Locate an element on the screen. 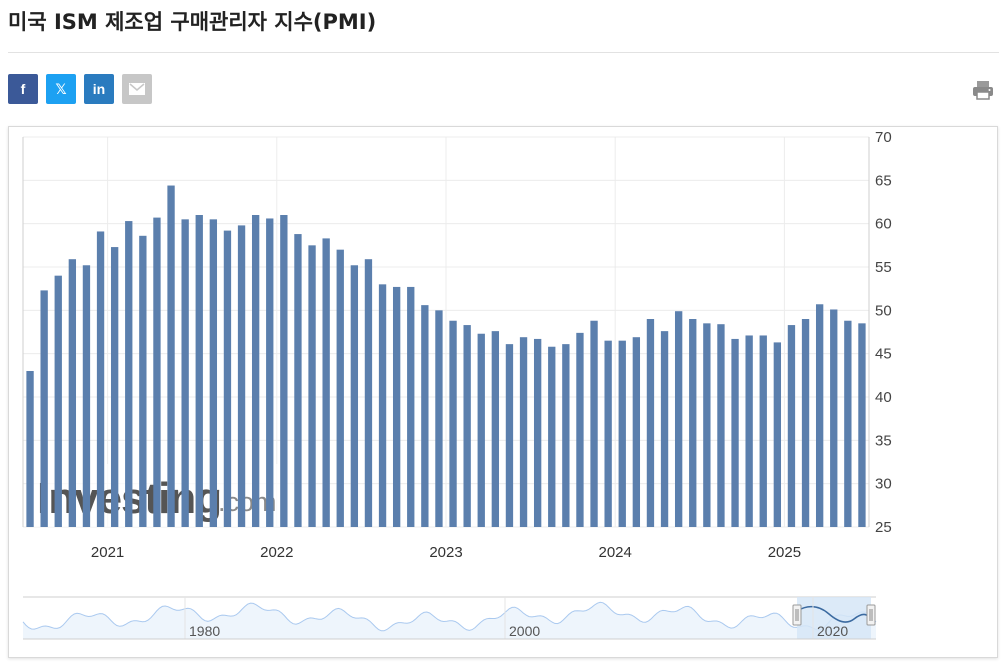  x-tick-label: 2023 is located at coordinates (445, 552).